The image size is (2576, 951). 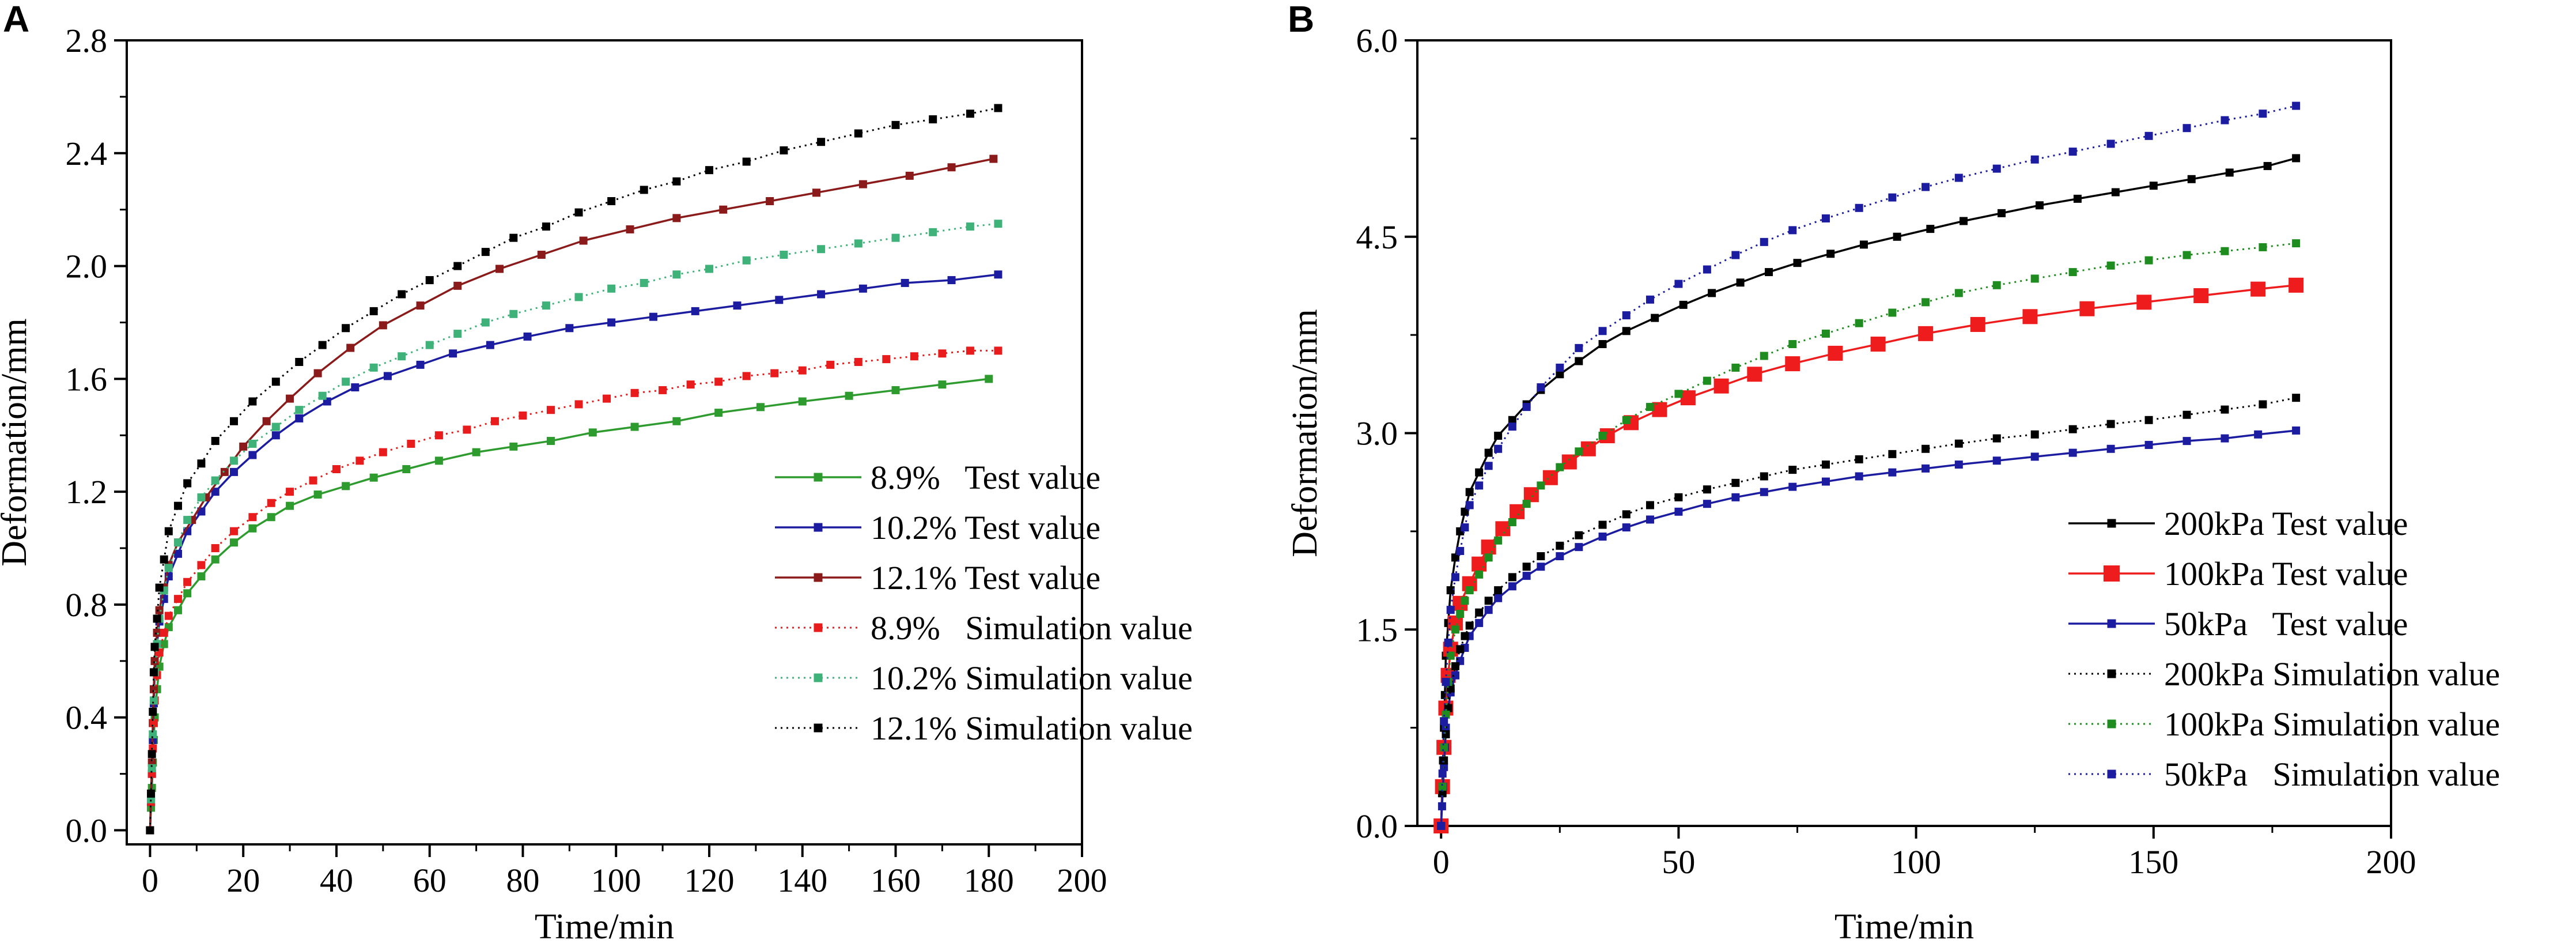 What do you see at coordinates (243, 881) in the screenshot?
I see `x-tick-label: 20` at bounding box center [243, 881].